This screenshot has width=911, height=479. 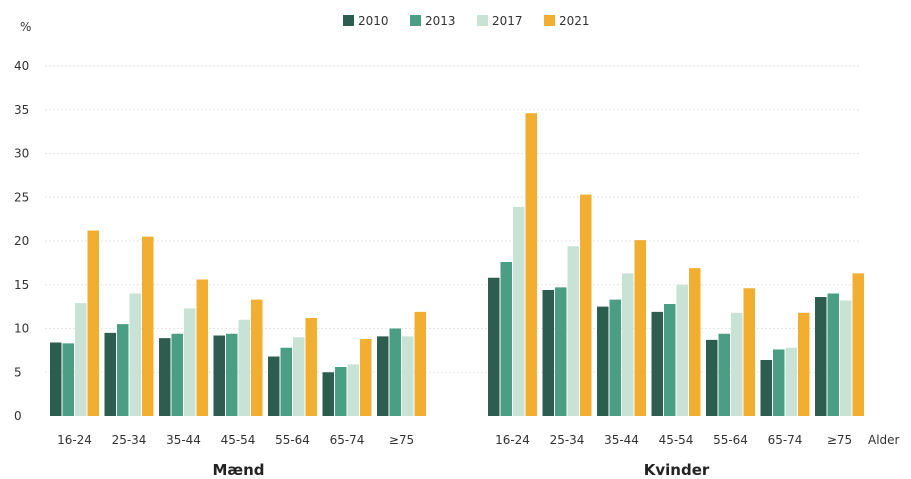 I want to click on bar-kvinder-25-34-2021, so click(x=586, y=305).